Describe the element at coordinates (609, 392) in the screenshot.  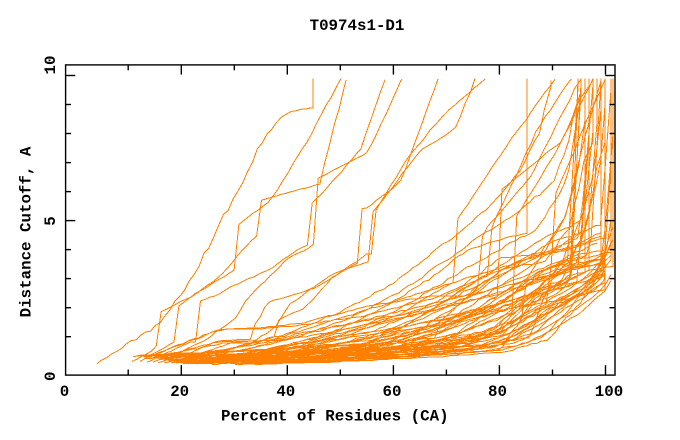
I see `svg-text: 100` at that location.